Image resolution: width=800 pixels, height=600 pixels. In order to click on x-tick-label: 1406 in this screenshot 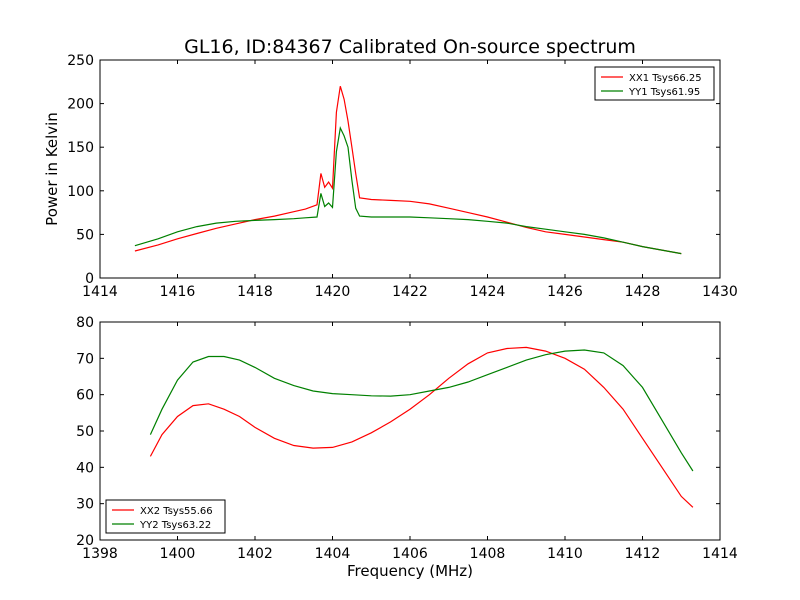, I will do `click(410, 554)`.